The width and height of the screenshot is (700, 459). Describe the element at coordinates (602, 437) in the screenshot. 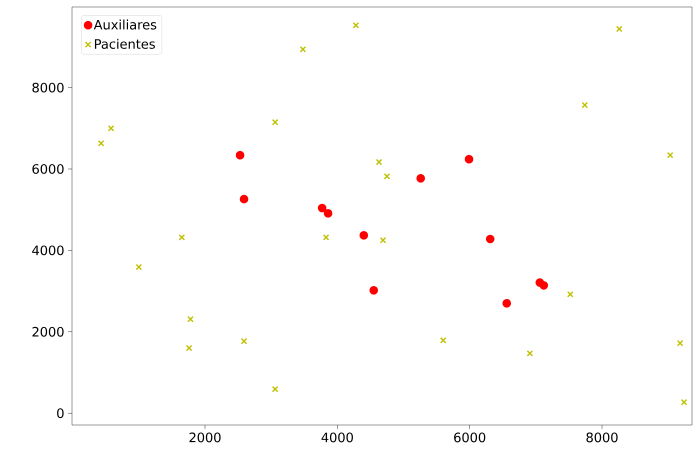

I see `x-tick-label: 8000` at that location.